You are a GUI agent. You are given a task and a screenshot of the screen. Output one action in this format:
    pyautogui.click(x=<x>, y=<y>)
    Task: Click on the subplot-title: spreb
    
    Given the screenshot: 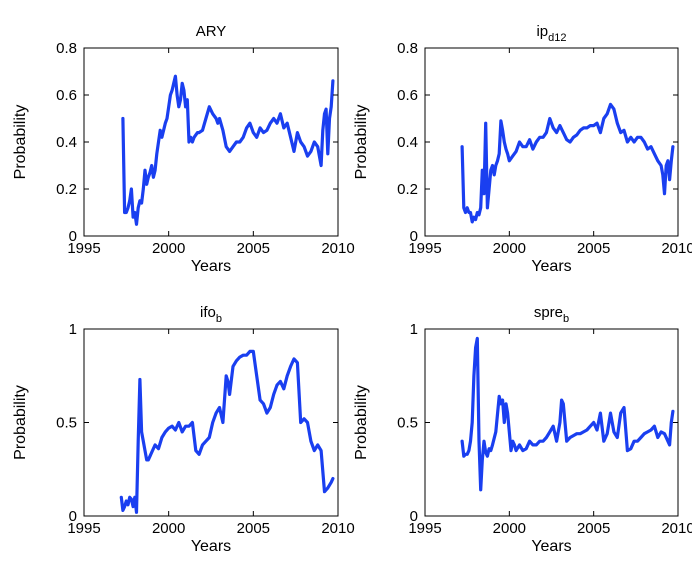 What is the action you would take?
    pyautogui.click(x=551, y=314)
    